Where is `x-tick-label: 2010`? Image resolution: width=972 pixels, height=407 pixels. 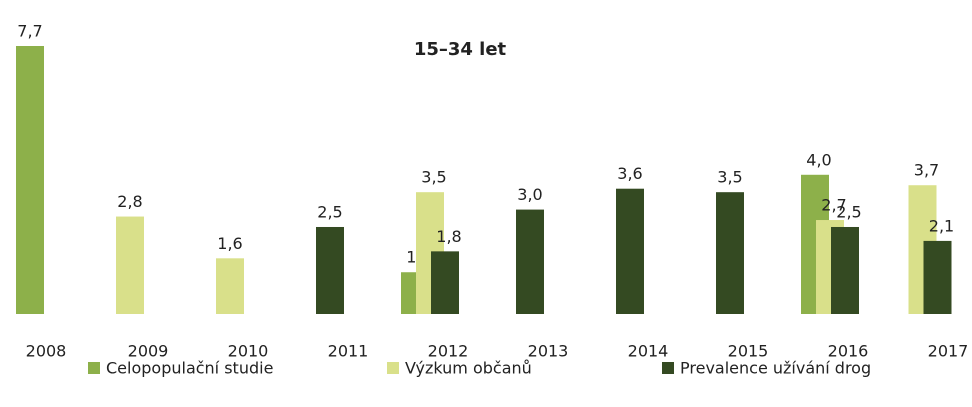 x-tick-label: 2010 is located at coordinates (248, 351).